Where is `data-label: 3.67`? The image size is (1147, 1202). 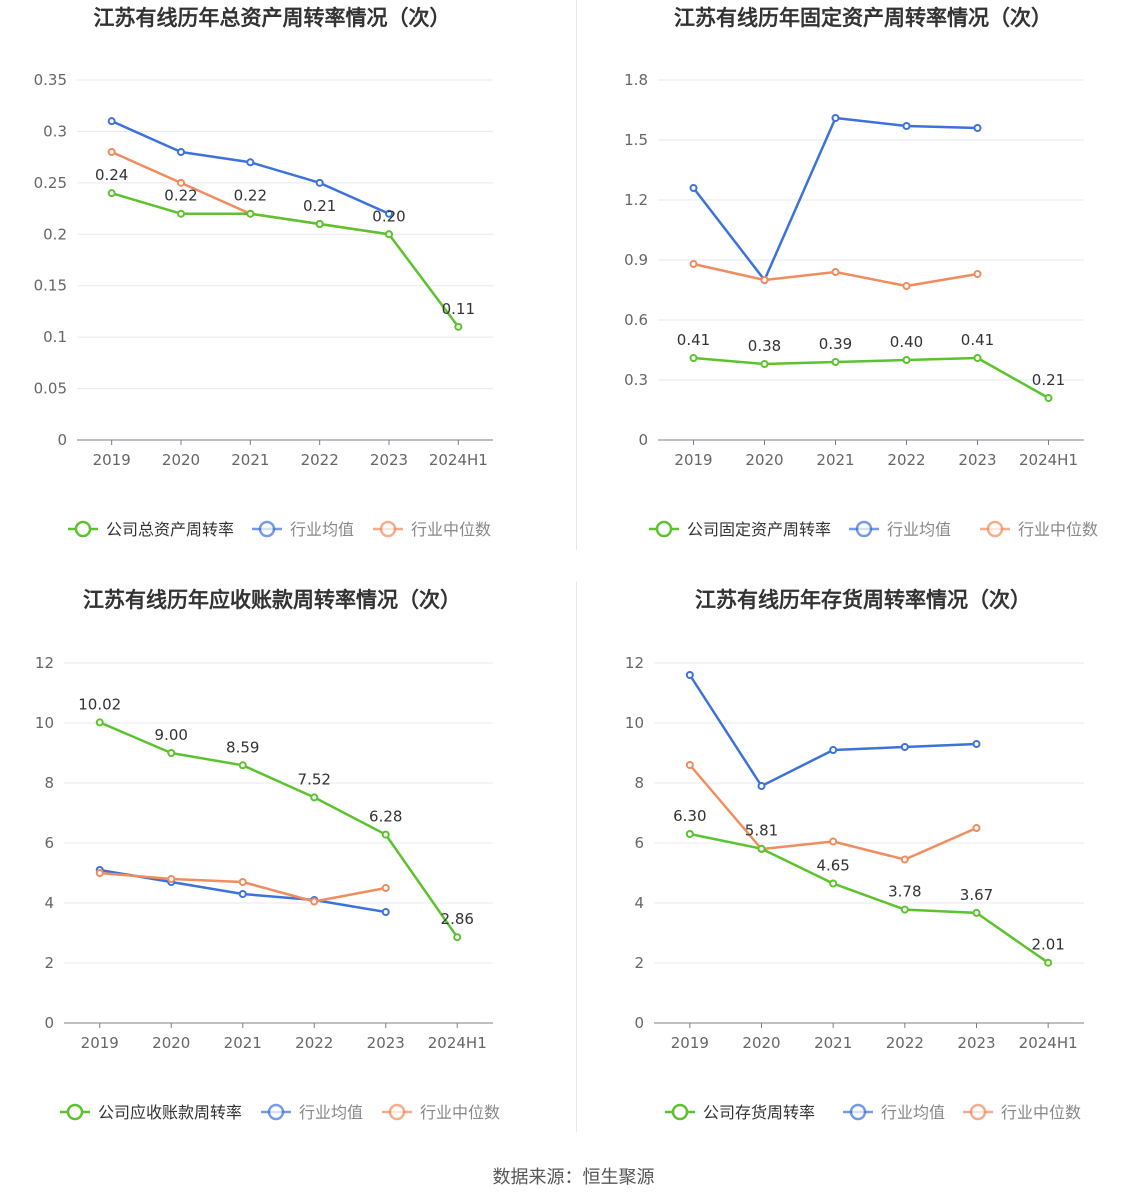
data-label: 3.67 is located at coordinates (976, 895).